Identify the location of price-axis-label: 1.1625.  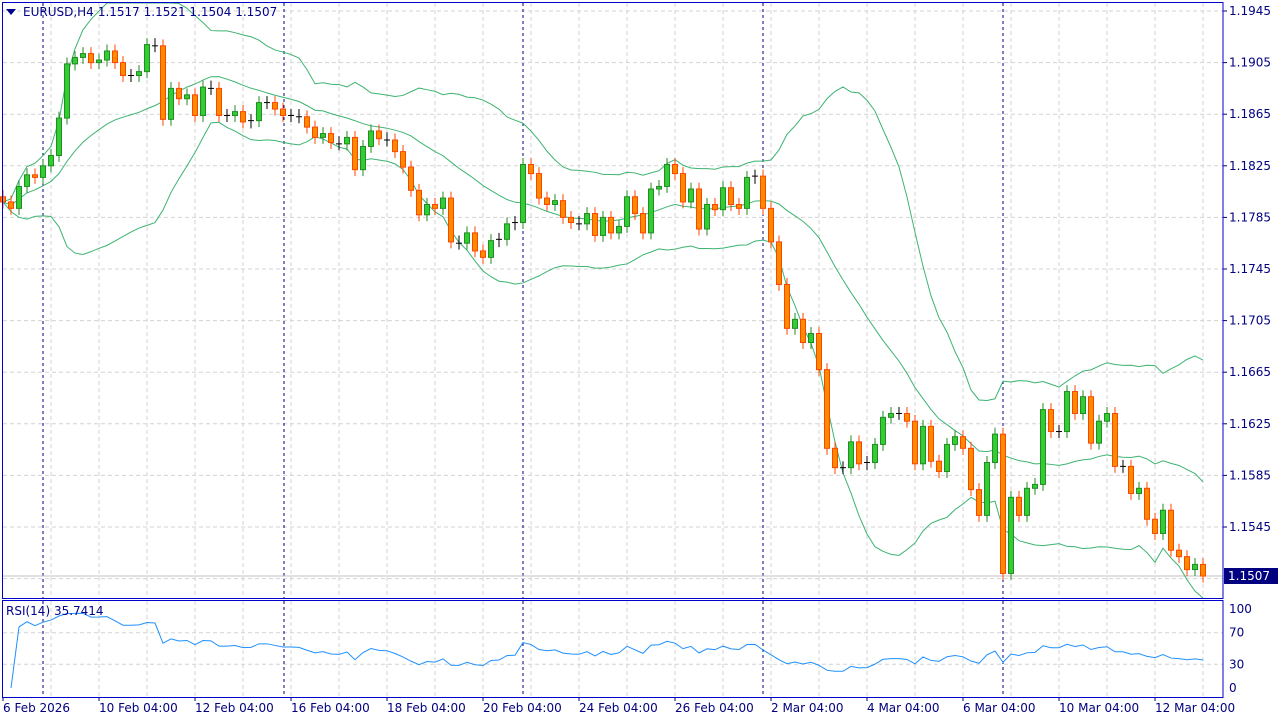
(1250, 424).